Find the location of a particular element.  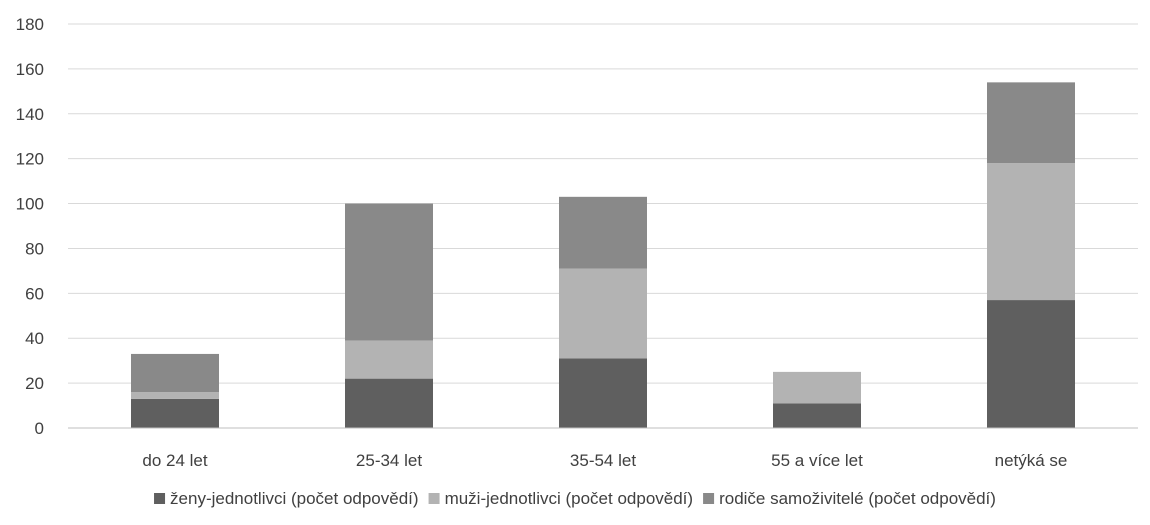

y-tick-label-80: 80 is located at coordinates (34, 248).